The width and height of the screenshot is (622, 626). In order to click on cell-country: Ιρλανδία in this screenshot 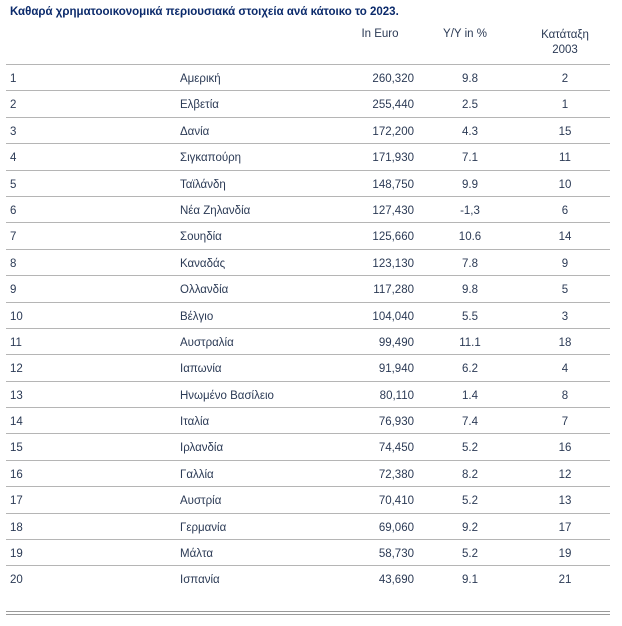, I will do `click(202, 448)`.